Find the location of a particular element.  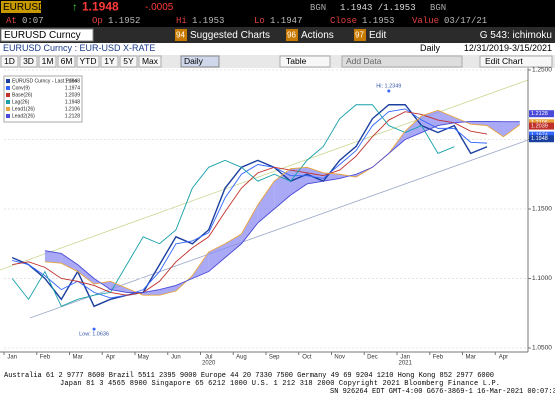

ticker-box is located at coordinates (21, 7).